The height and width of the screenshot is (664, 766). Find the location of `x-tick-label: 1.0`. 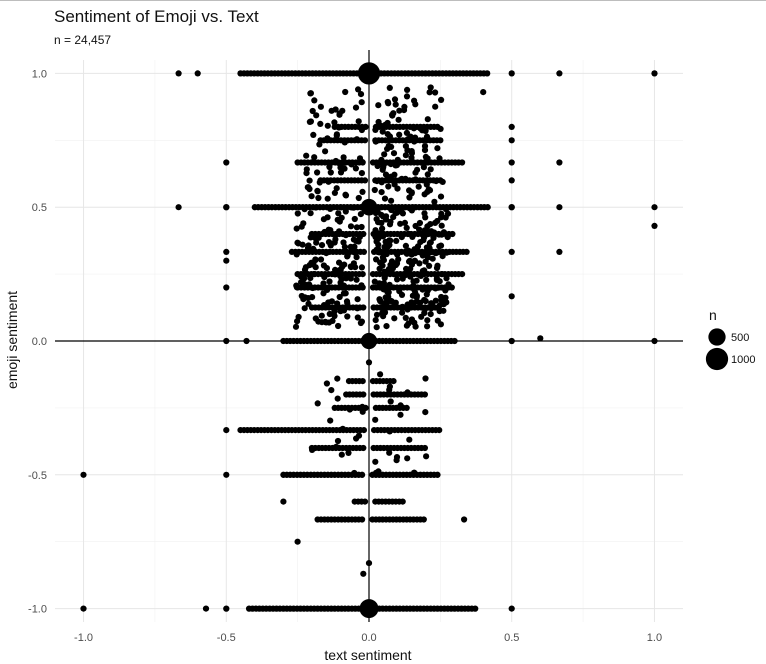

x-tick-label: 1.0 is located at coordinates (654, 638).